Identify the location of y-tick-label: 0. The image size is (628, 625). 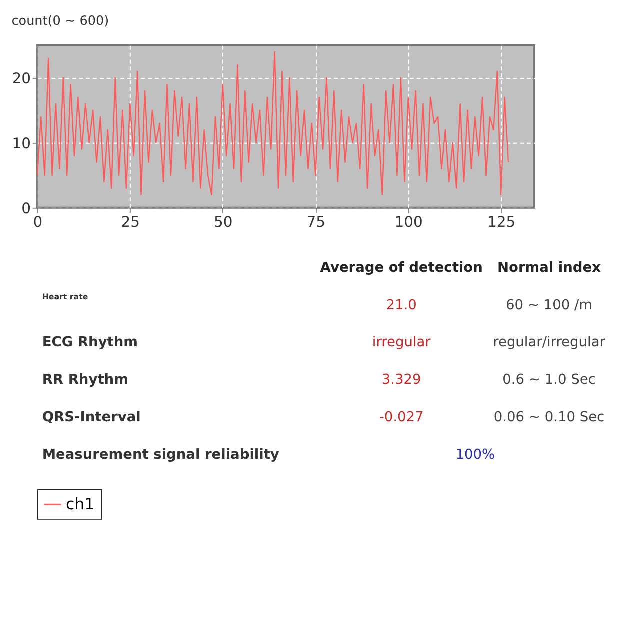
(27, 209).